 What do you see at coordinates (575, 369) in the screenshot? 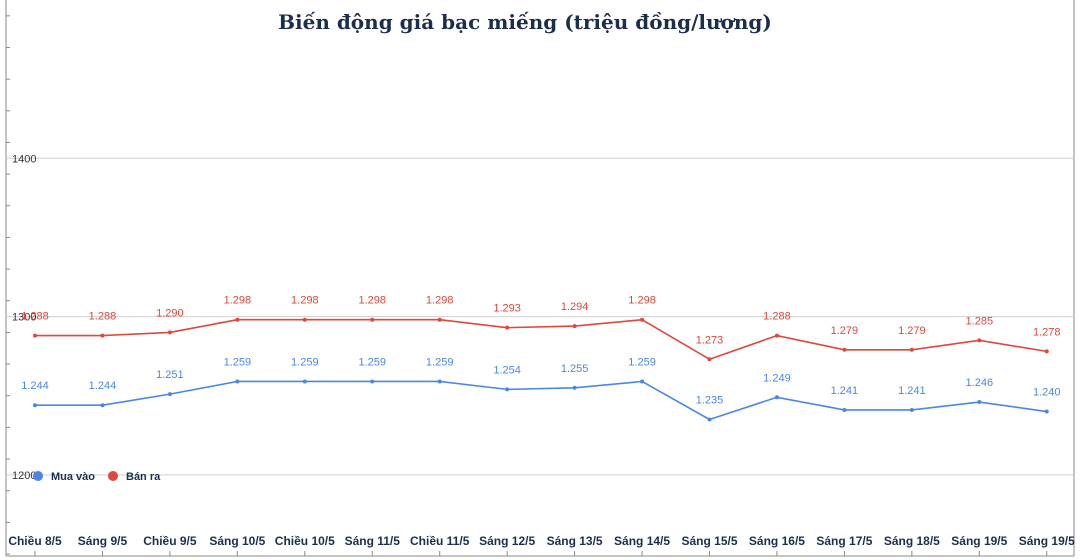
I see `data-label: 1.255` at bounding box center [575, 369].